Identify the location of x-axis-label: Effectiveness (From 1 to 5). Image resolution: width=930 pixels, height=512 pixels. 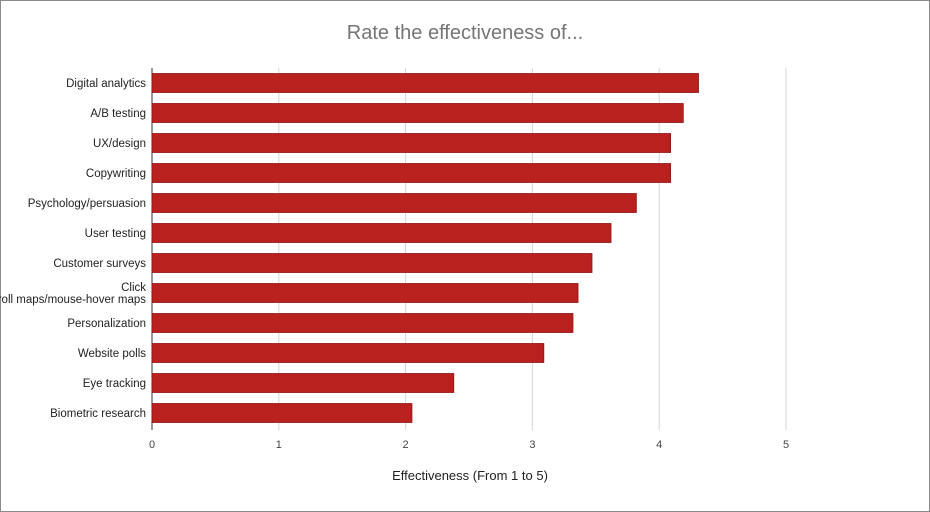
(470, 475).